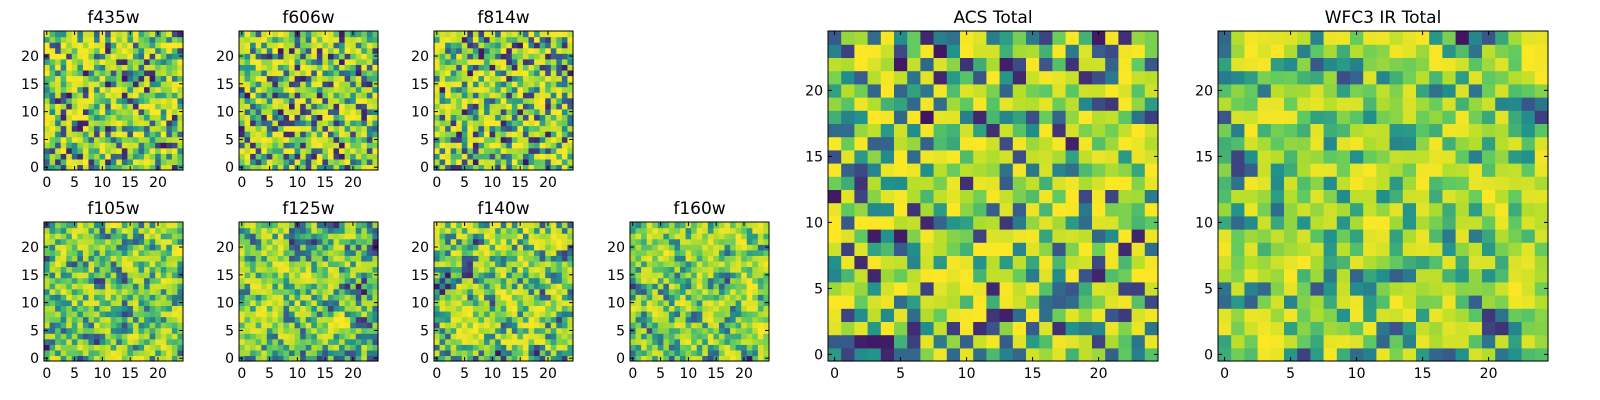 The height and width of the screenshot is (400, 1600). I want to click on y-tick-label: 5, so click(620, 331).